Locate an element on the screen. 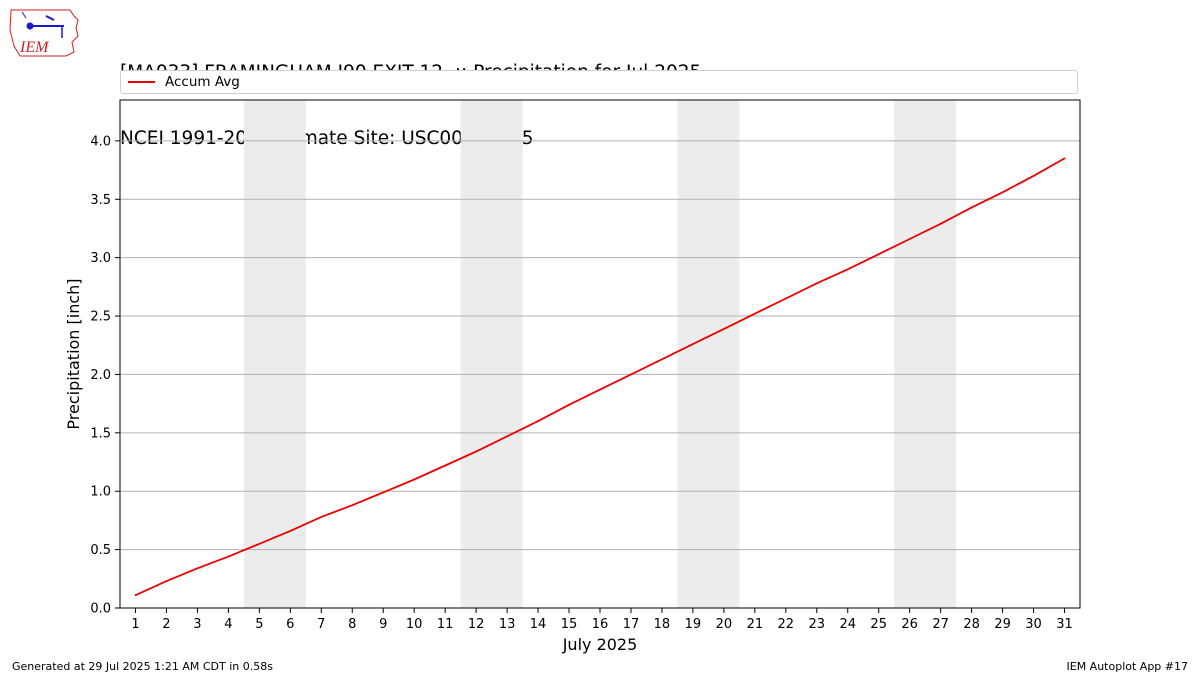 The height and width of the screenshot is (675, 1200). weather-station-icon is located at coordinates (42, 24).